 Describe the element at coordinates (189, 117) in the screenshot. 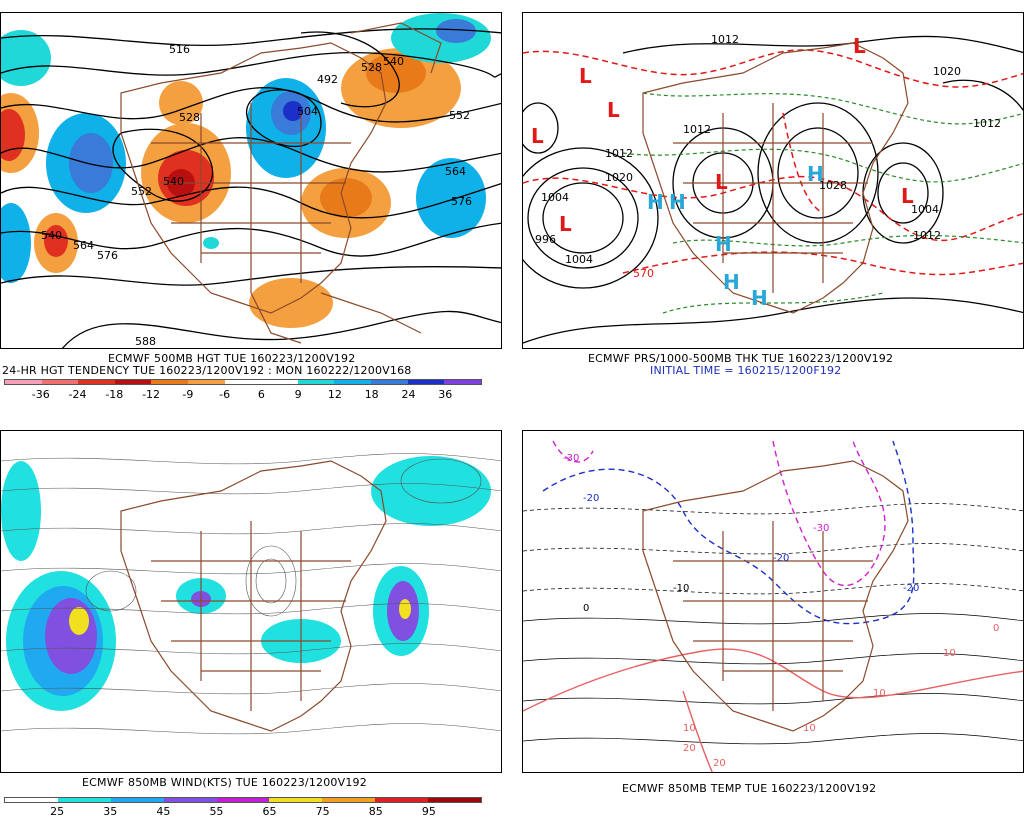

I see `contour-label: 528` at that location.